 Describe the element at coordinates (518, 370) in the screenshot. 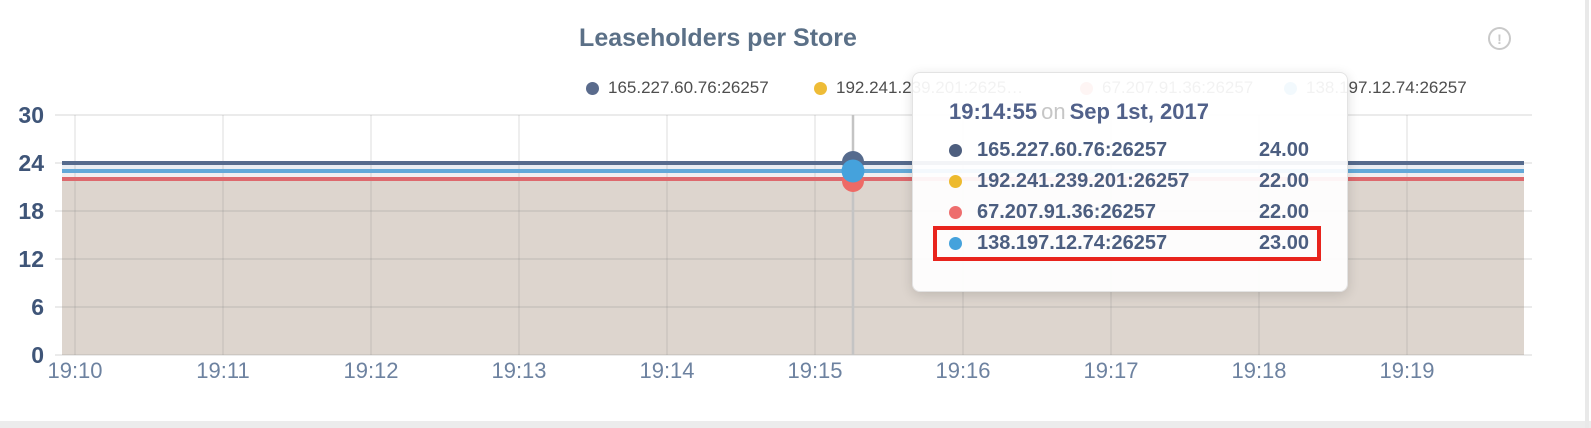

I see `x-tick-label: 19:13` at that location.